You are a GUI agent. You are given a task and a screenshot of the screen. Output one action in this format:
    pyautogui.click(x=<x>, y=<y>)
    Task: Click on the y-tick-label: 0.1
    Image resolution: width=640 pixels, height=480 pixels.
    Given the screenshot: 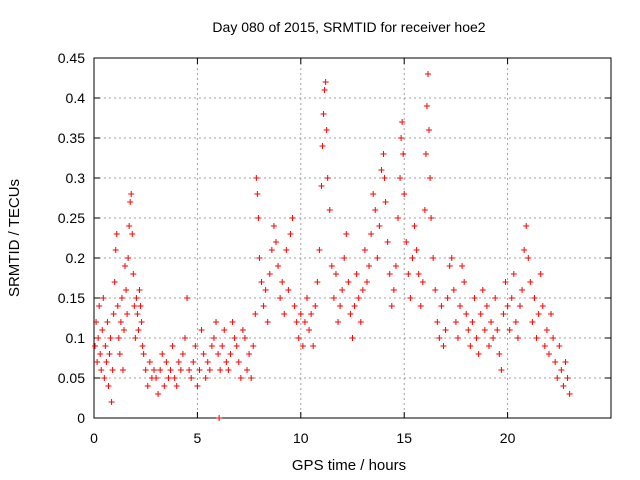 What is the action you would take?
    pyautogui.click(x=76, y=338)
    